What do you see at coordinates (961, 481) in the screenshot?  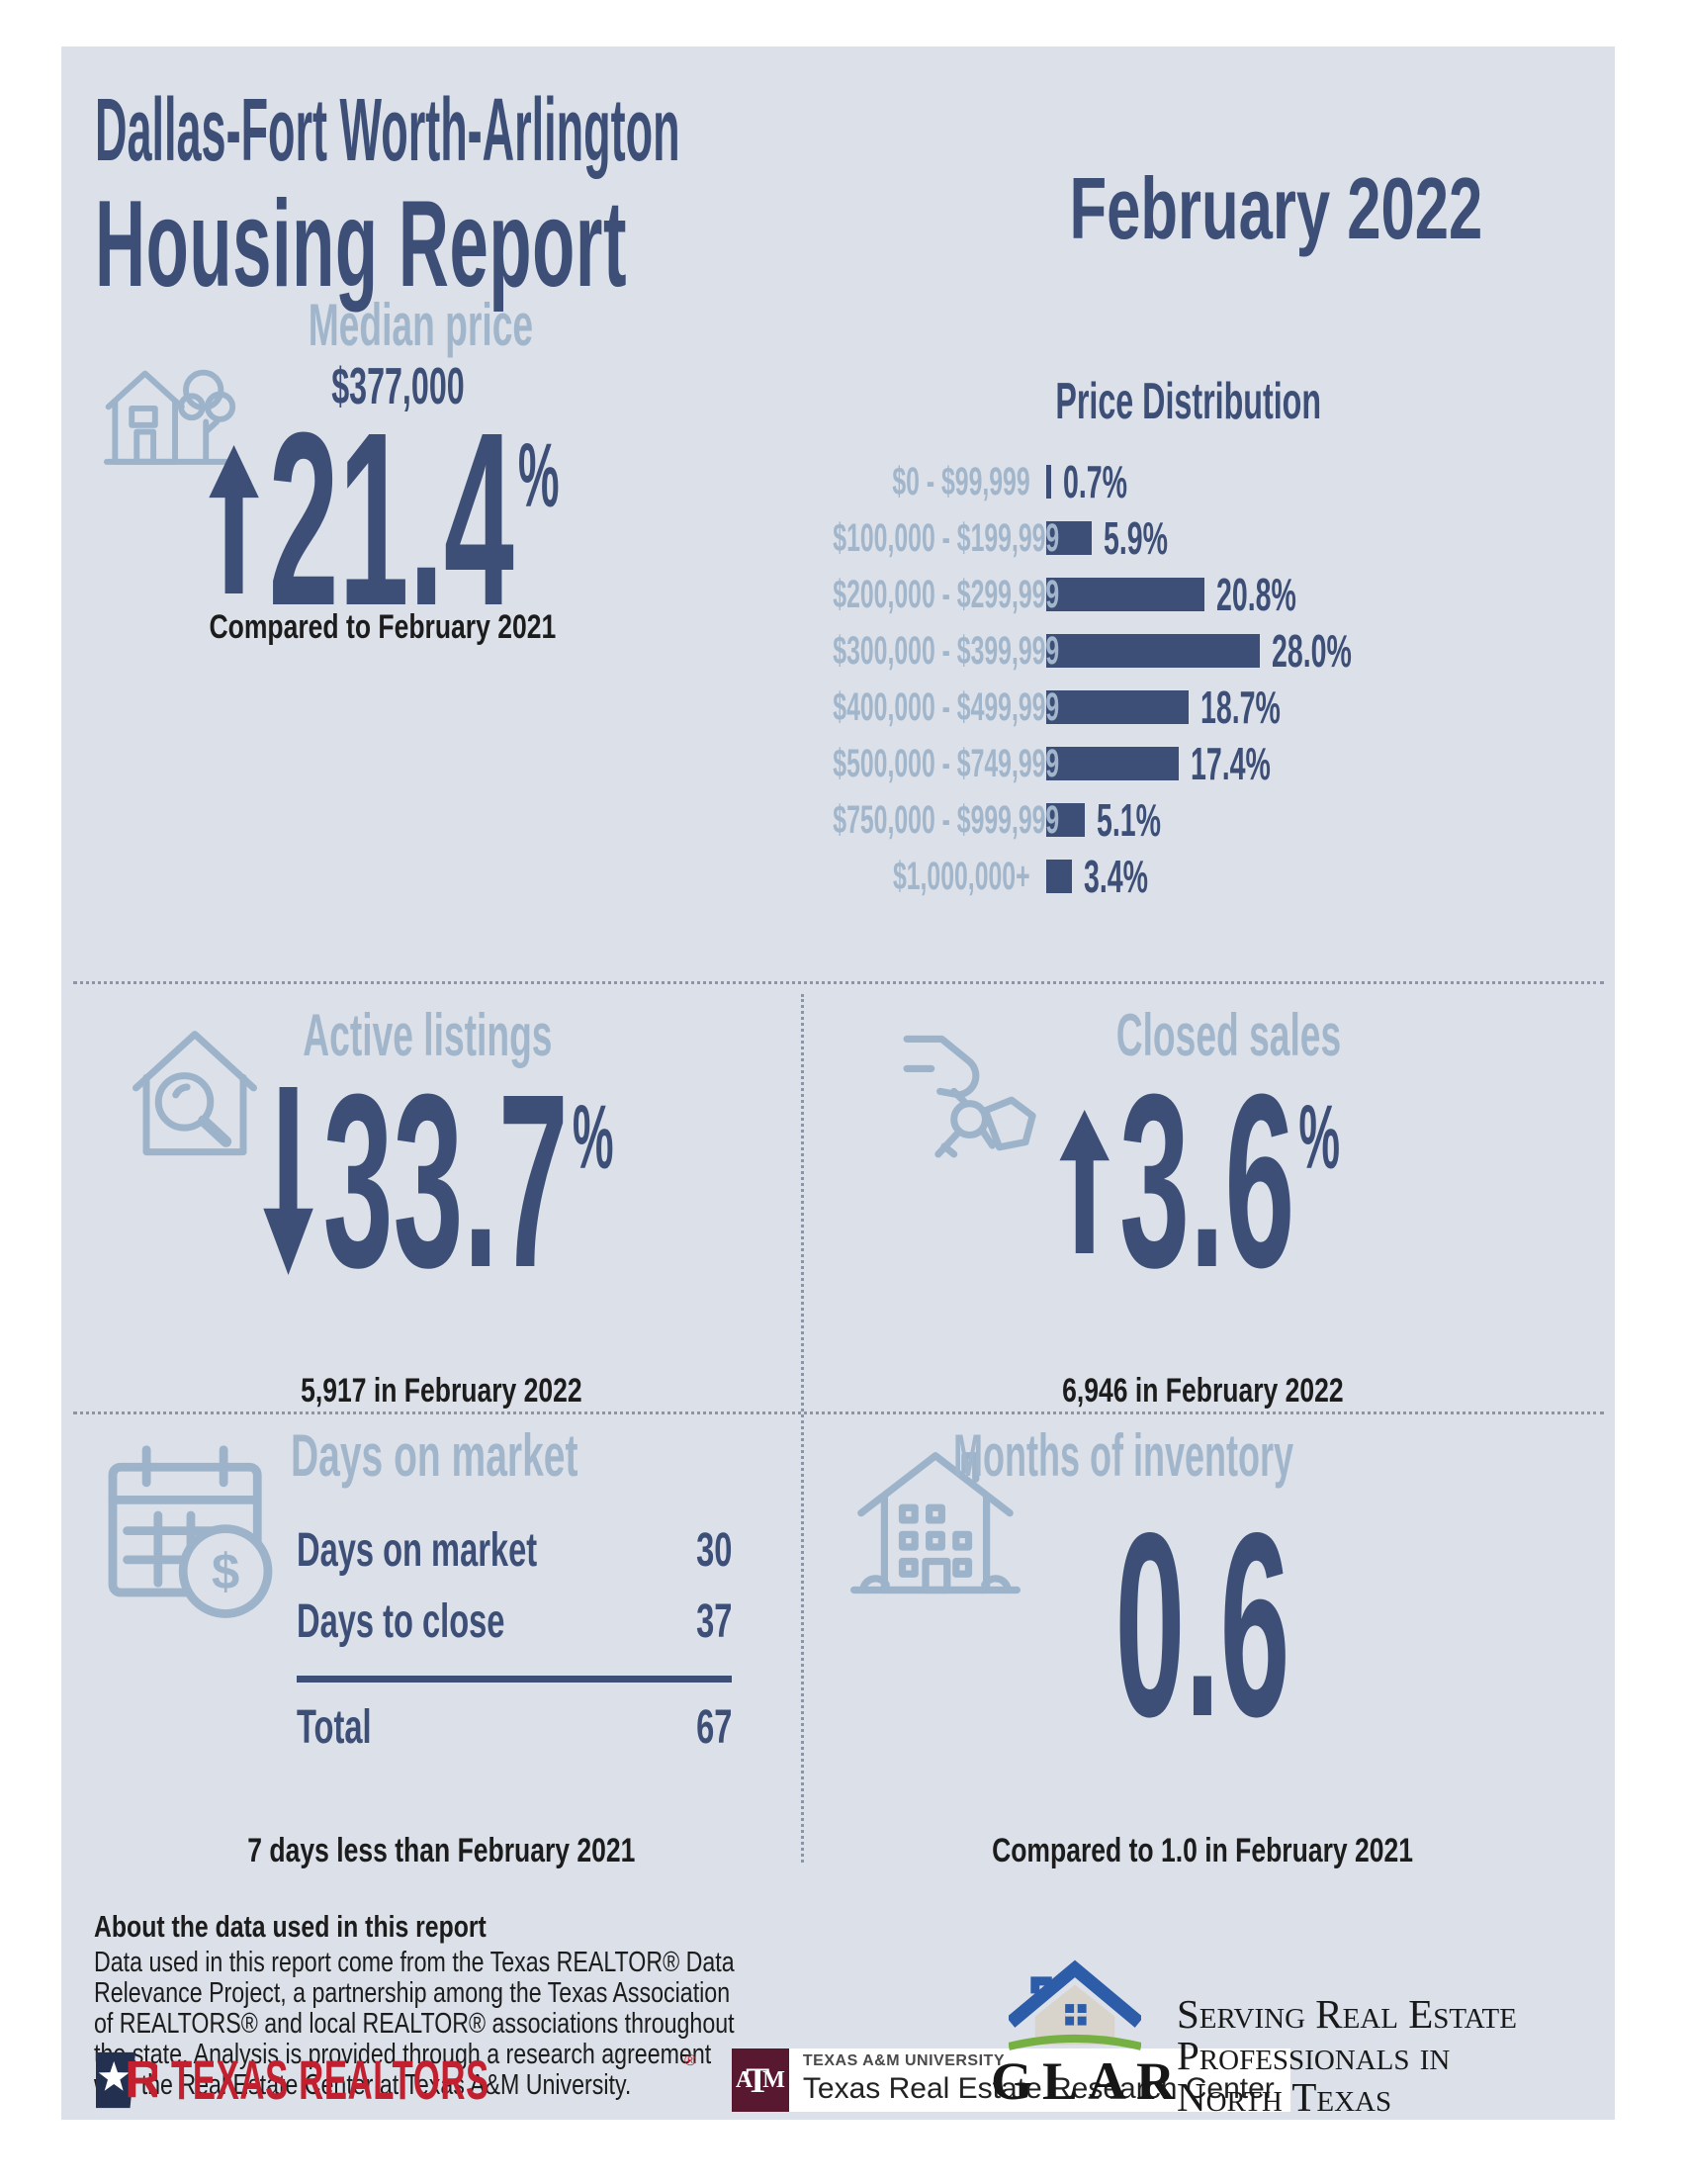 I see `chart-category-label: $0 - $99,999` at bounding box center [961, 481].